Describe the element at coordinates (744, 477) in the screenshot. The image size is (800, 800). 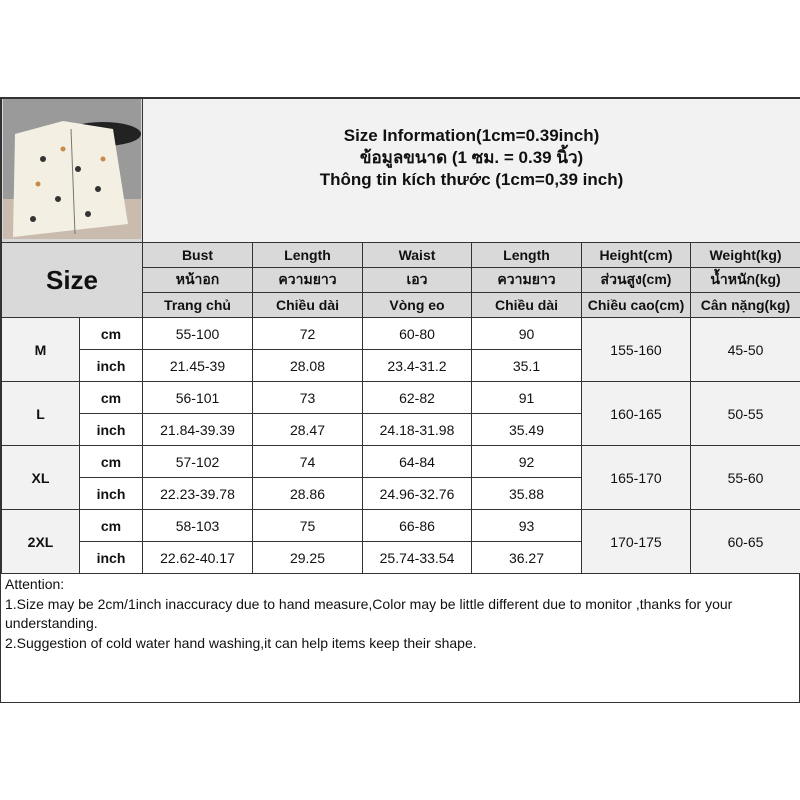
I see `weight-cell: 55-60` at that location.